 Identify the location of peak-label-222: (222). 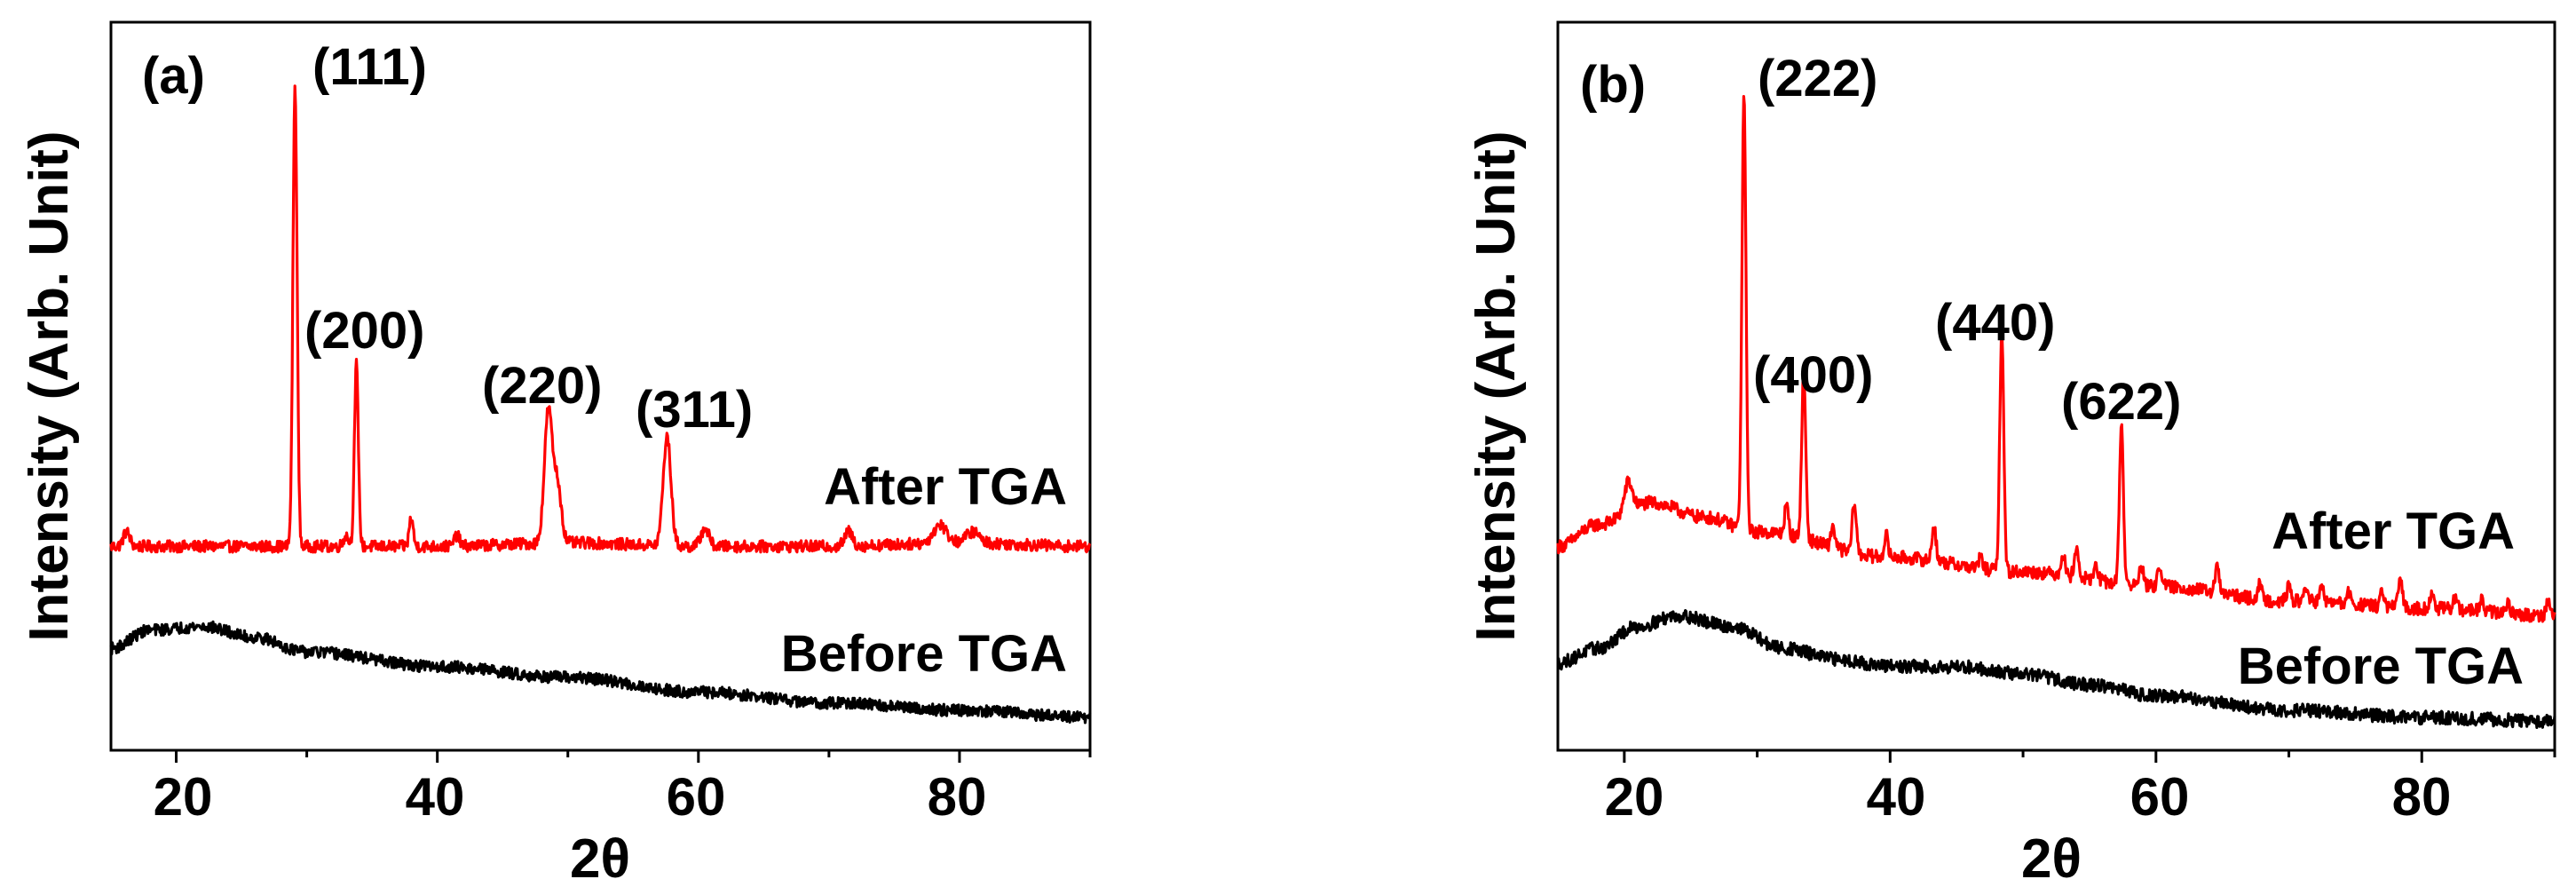
(1817, 78).